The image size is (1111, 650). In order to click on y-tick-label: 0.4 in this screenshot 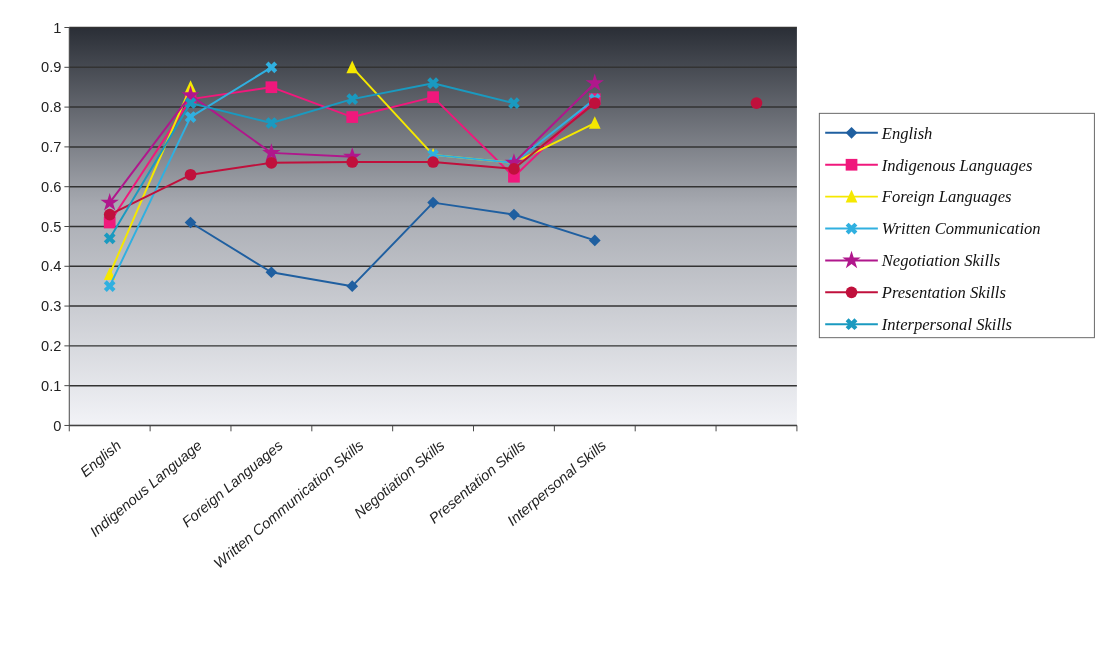, I will do `click(51, 266)`.